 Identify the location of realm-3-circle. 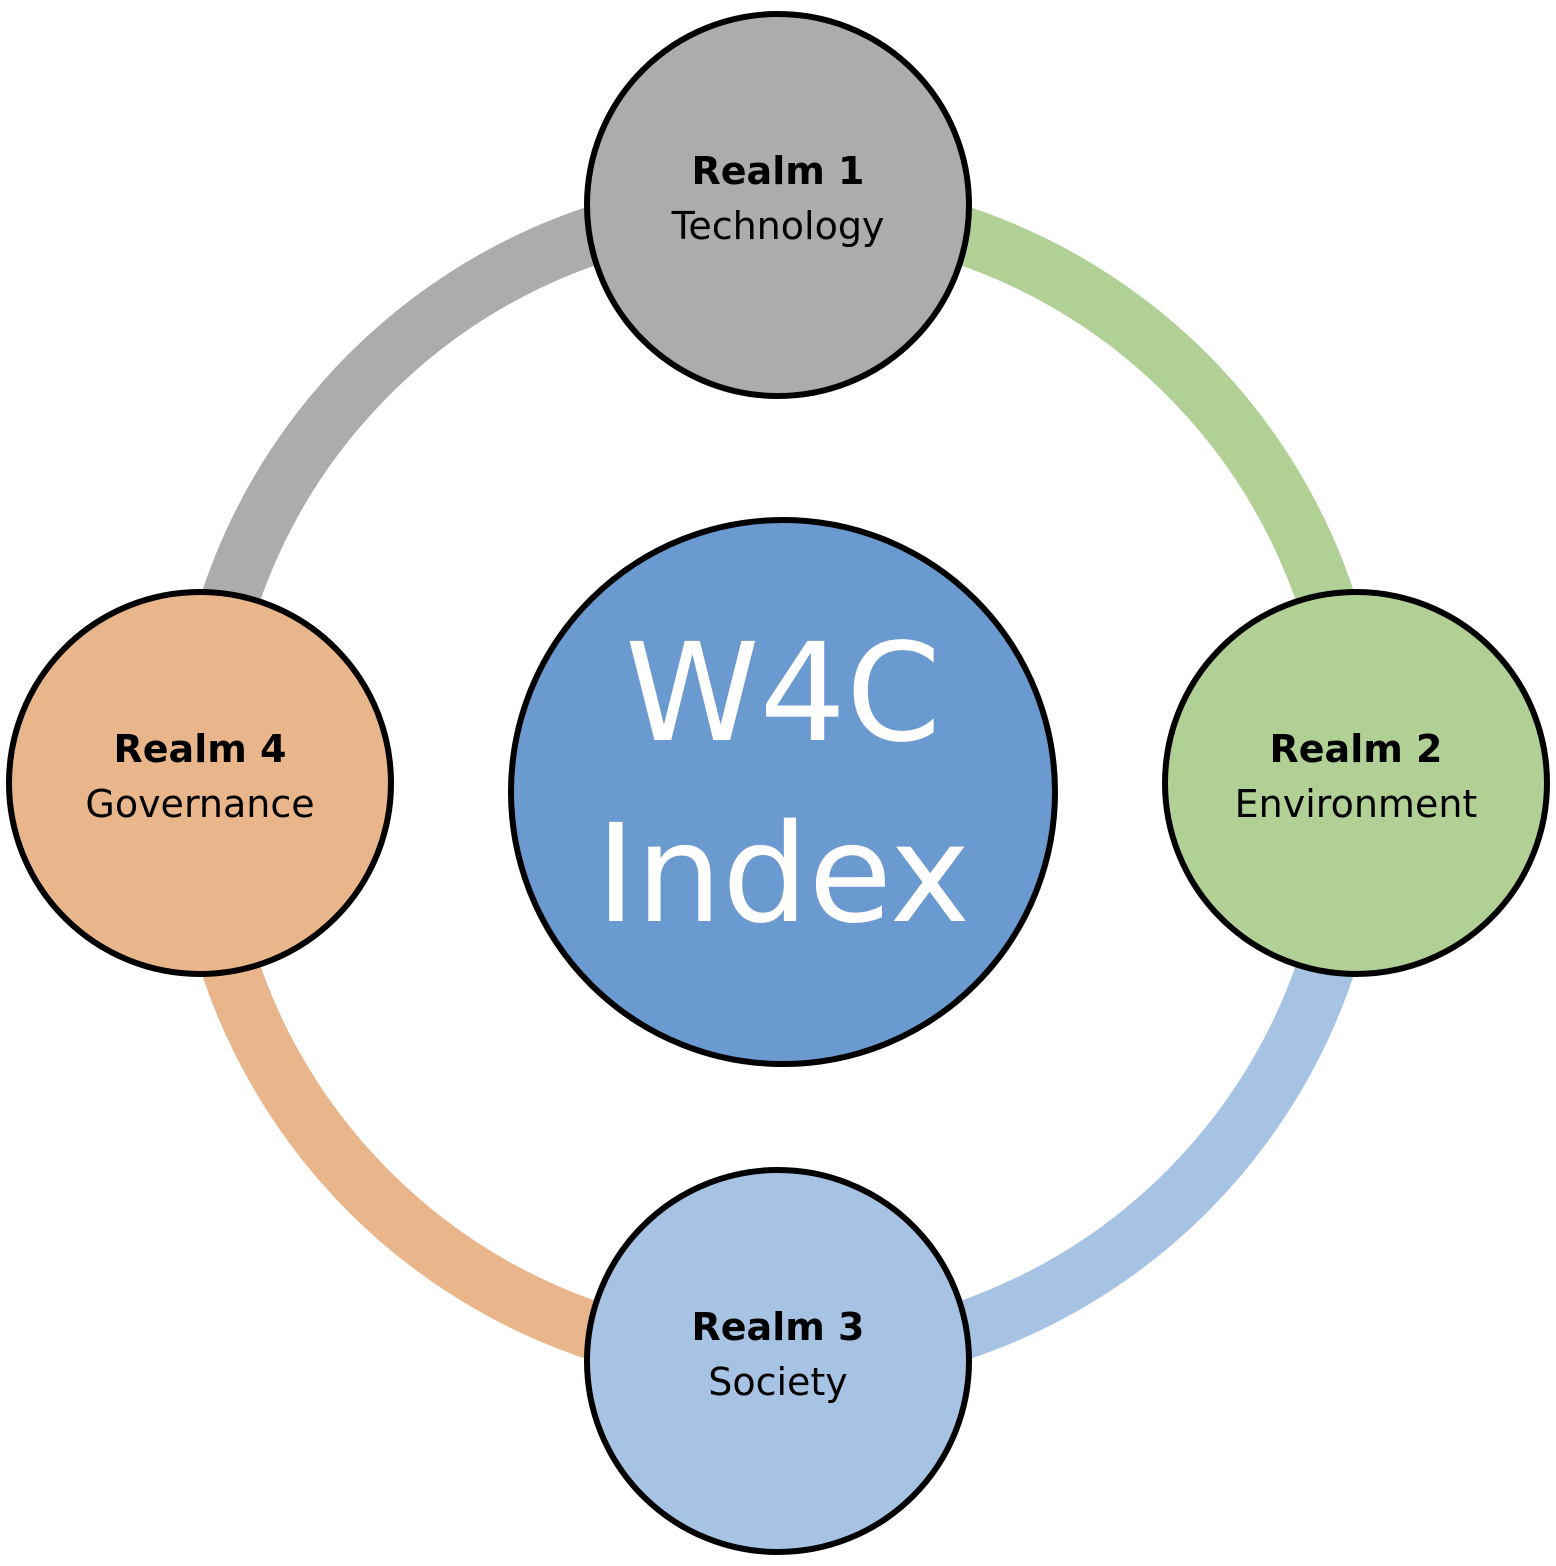
(778, 1361).